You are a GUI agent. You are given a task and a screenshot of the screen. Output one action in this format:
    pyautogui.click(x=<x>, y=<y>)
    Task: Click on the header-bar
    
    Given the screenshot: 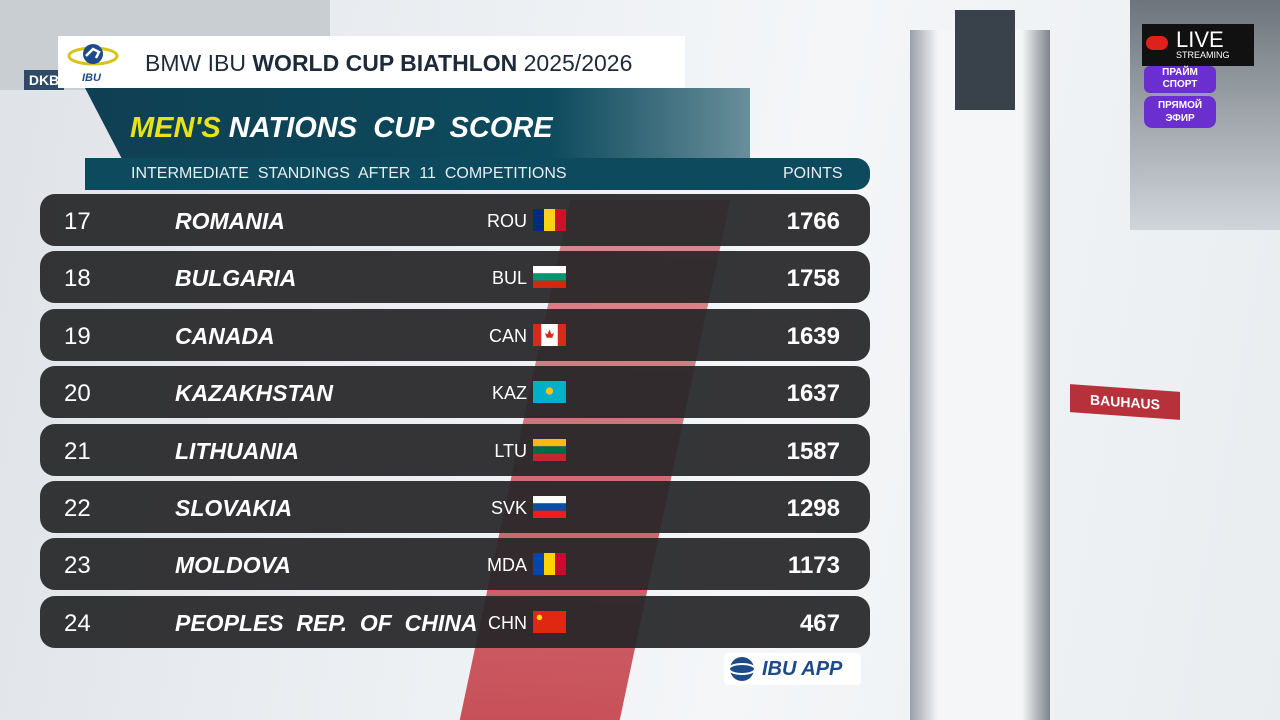 What is the action you would take?
    pyautogui.click(x=371, y=62)
    